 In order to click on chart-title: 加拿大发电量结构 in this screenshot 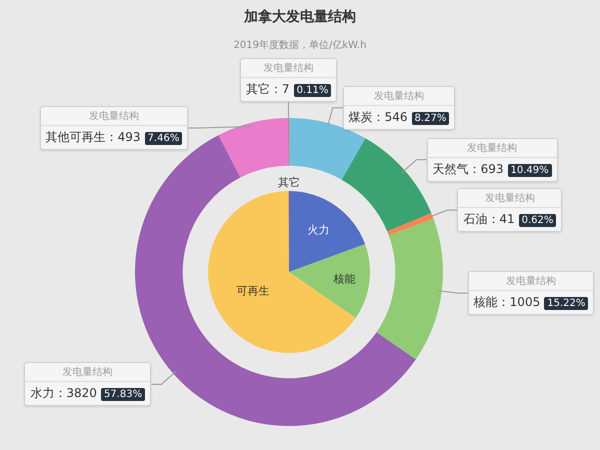, I will do `click(299, 17)`.